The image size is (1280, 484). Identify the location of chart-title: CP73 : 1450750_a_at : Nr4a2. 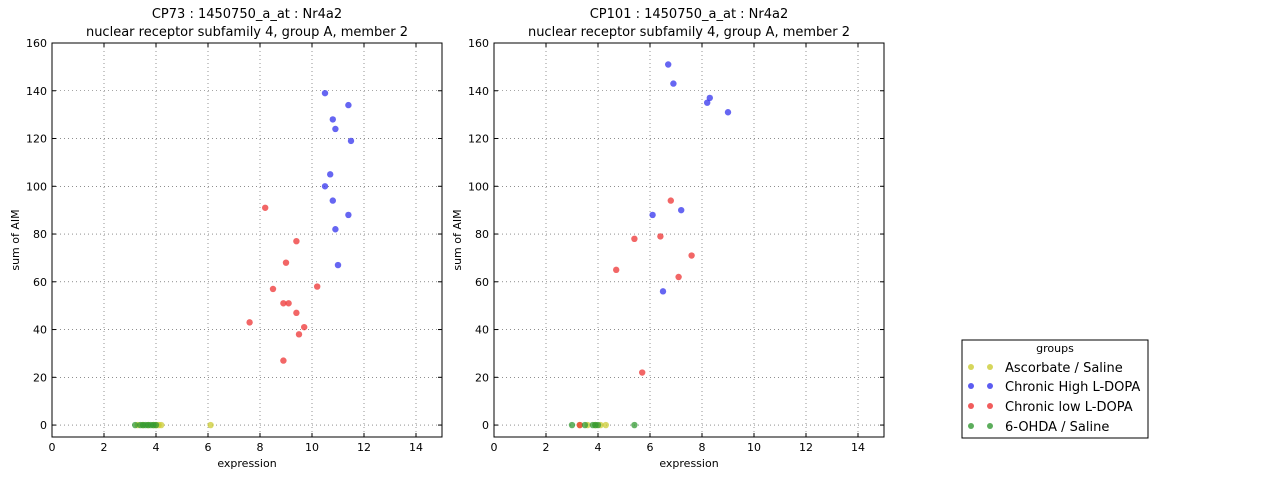
(247, 14).